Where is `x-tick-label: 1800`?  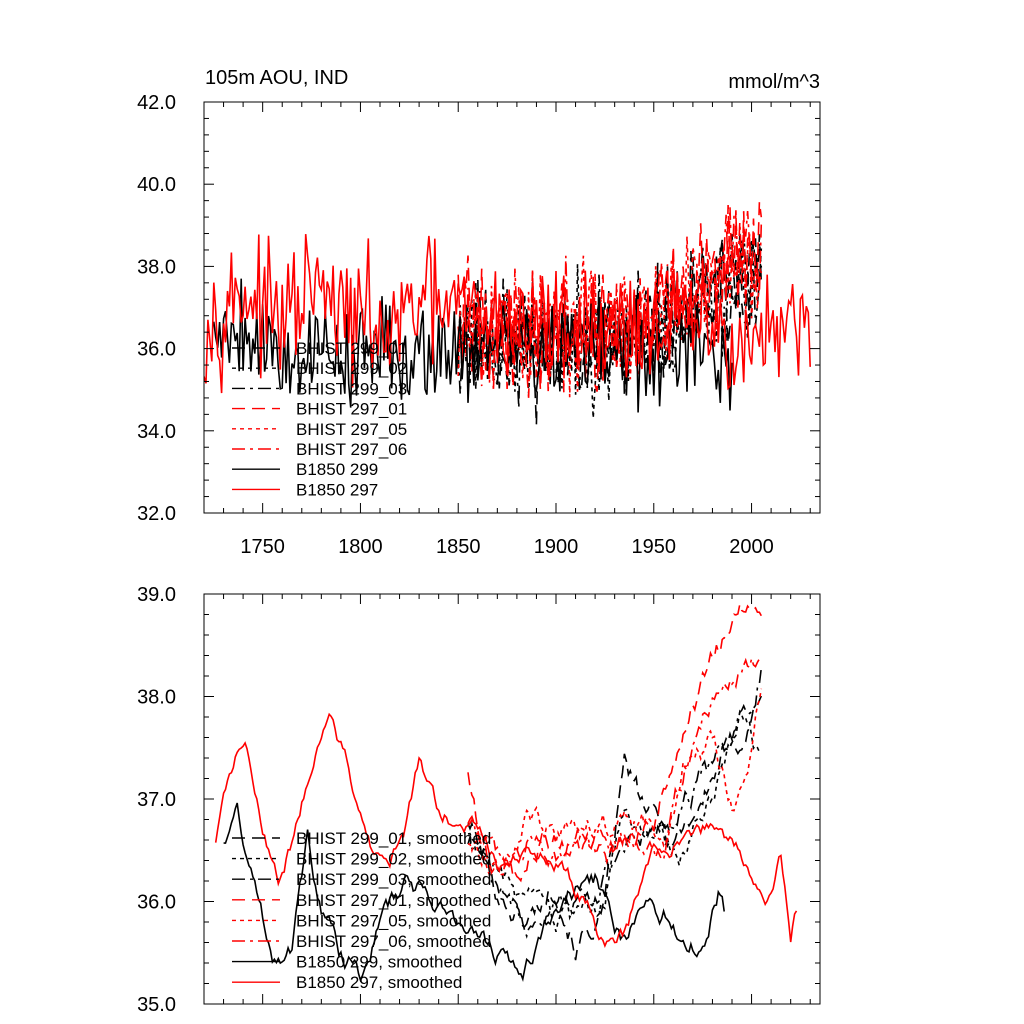 x-tick-label: 1800 is located at coordinates (360, 547).